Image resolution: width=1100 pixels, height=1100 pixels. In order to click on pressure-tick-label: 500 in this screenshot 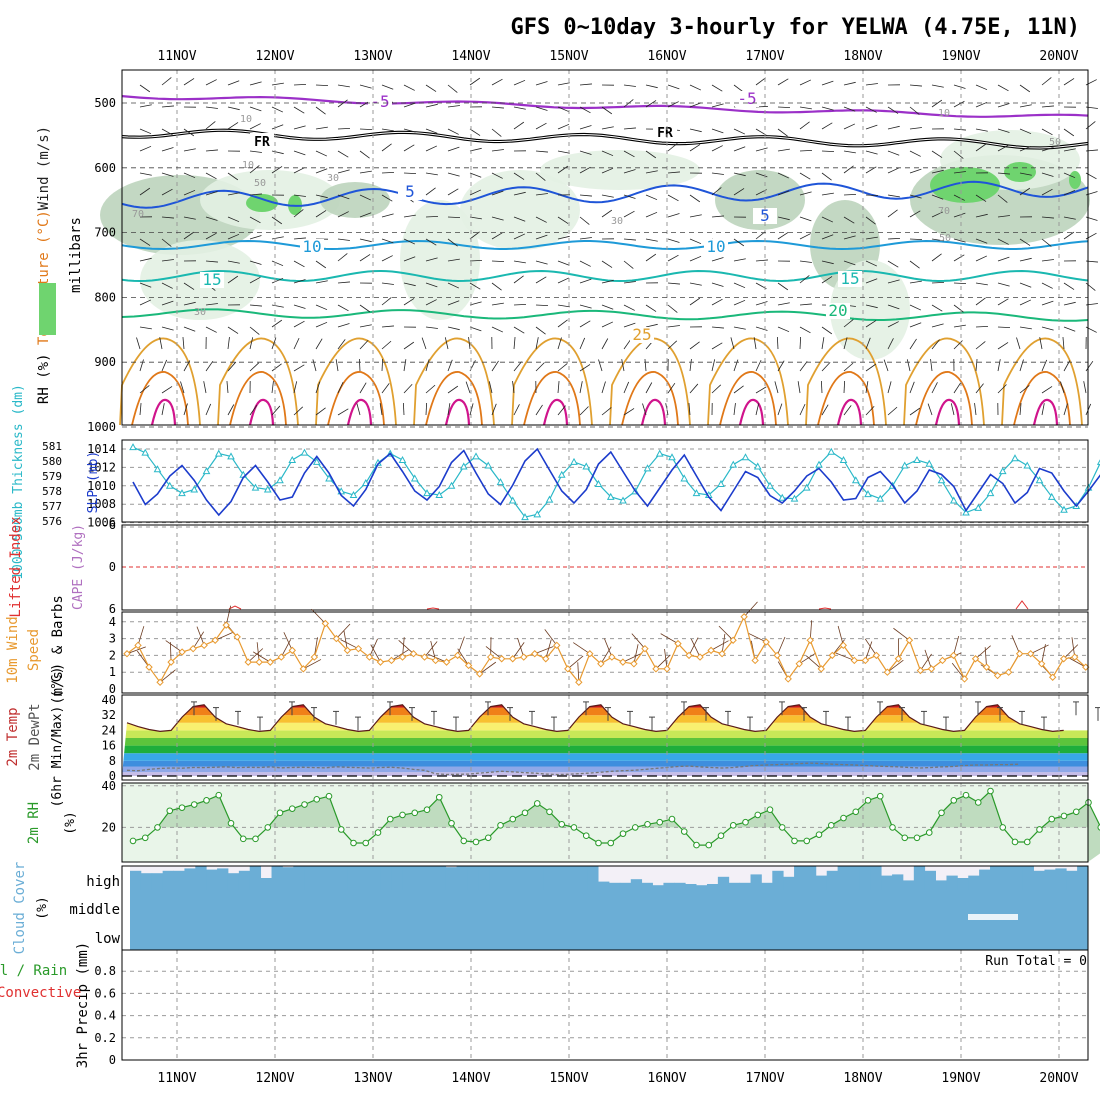, I will do `click(105, 103)`.